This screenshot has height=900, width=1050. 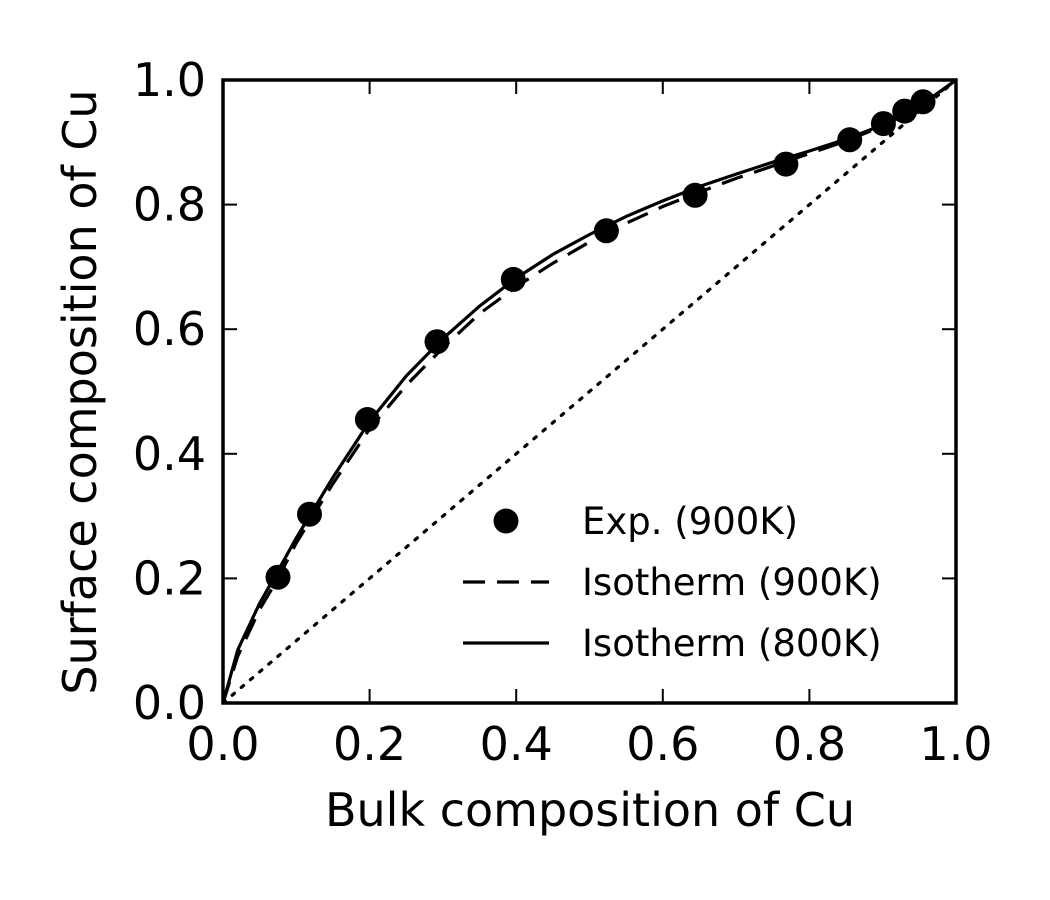 What do you see at coordinates (955, 744) in the screenshot?
I see `x-tick-label: 1.0` at bounding box center [955, 744].